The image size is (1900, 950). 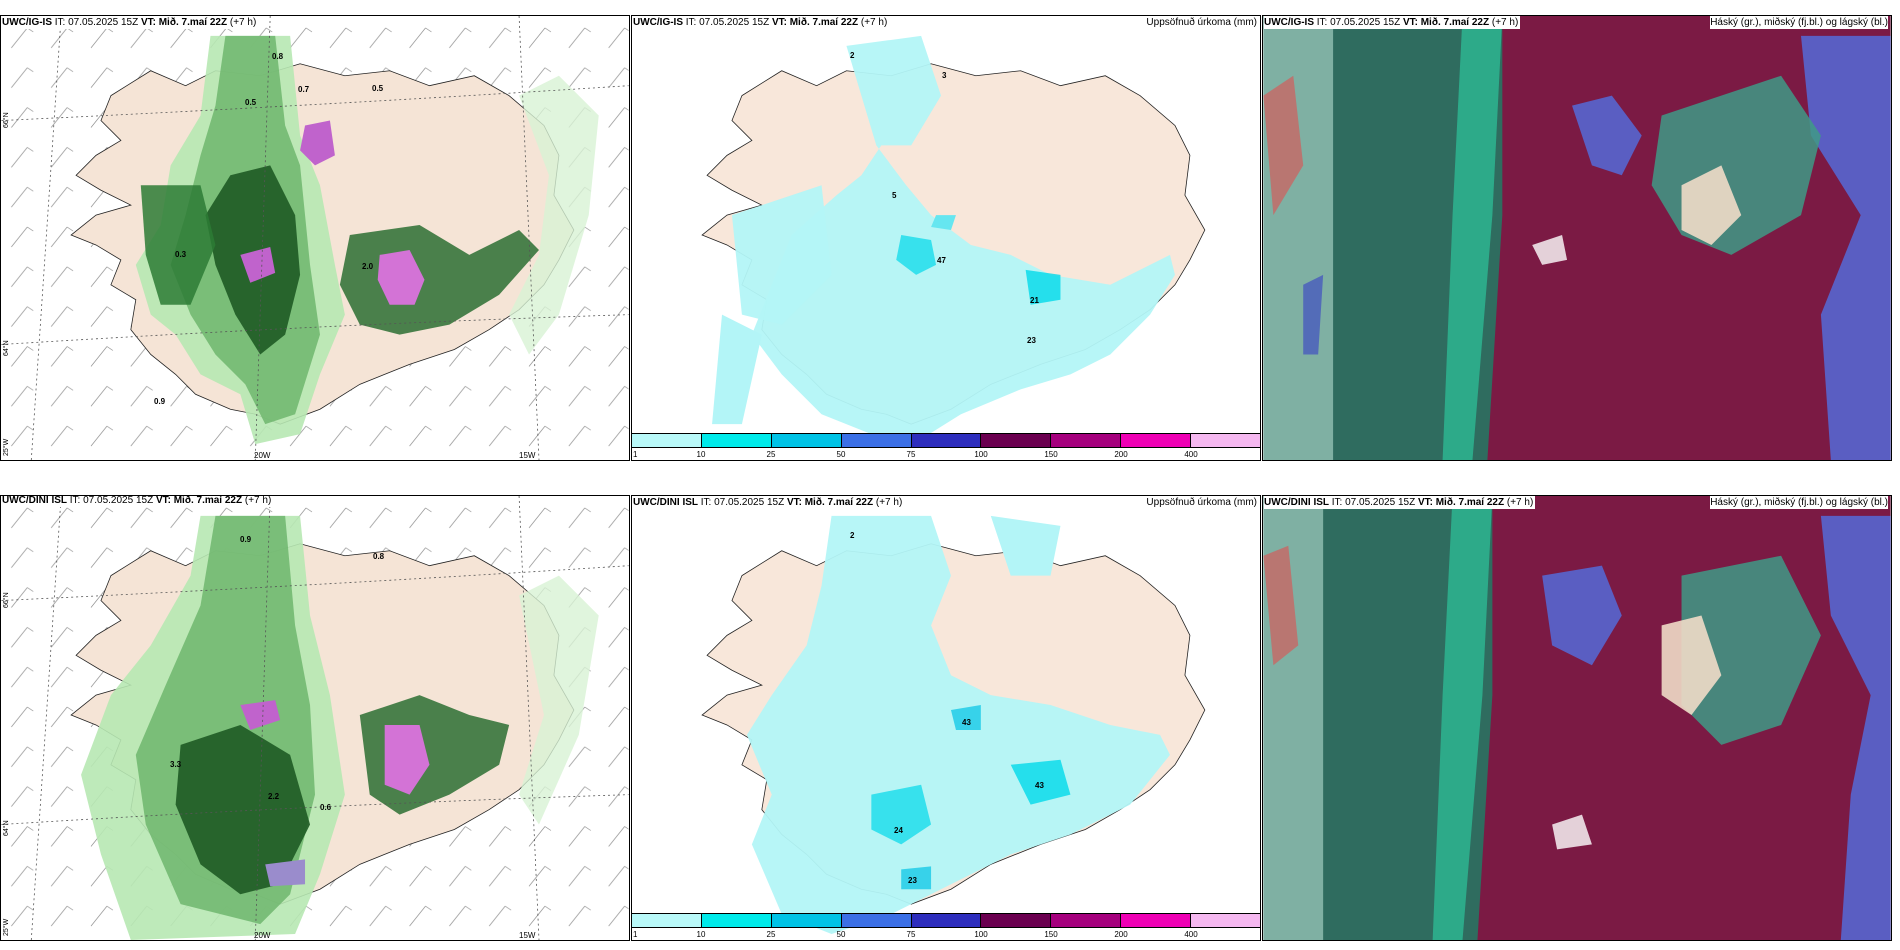 What do you see at coordinates (944, 75) in the screenshot?
I see `map-label: 3` at bounding box center [944, 75].